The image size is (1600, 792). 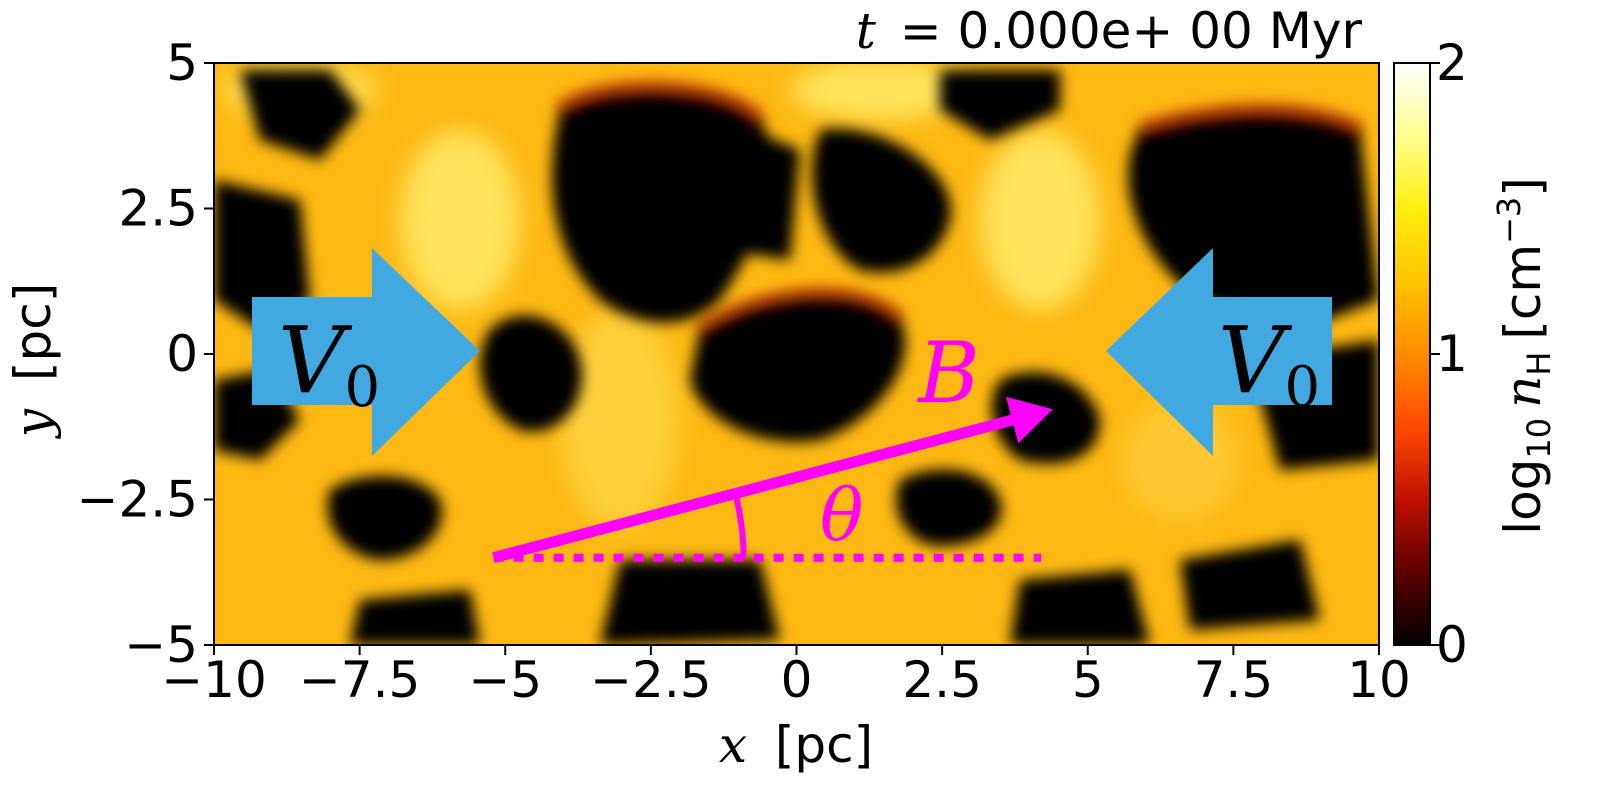 I want to click on y-tick-label: 0, so click(x=182, y=354).